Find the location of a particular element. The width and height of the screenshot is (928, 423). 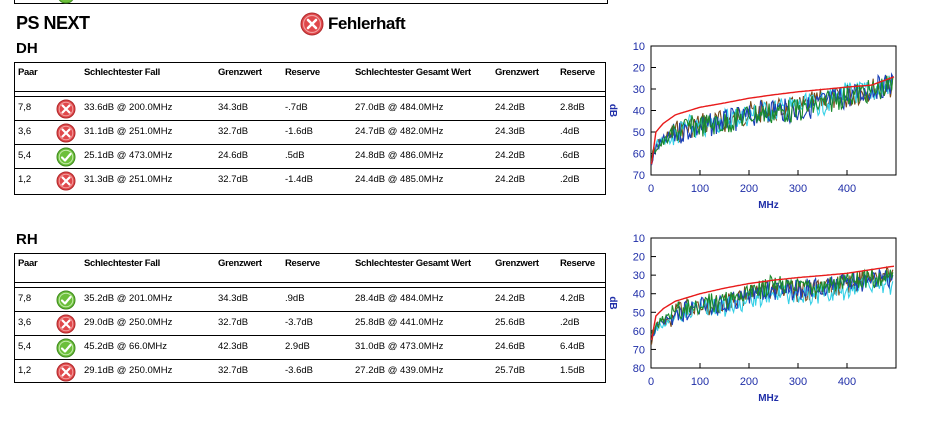

column-header-limit: Grenzwert is located at coordinates (240, 263).